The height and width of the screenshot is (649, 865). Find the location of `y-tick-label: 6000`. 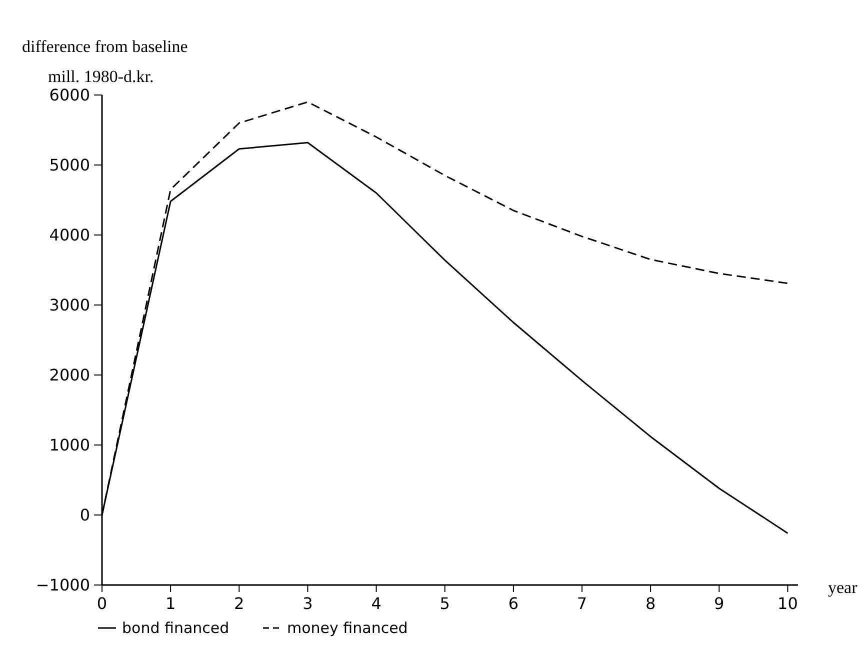

y-tick-label: 6000 is located at coordinates (69, 95).